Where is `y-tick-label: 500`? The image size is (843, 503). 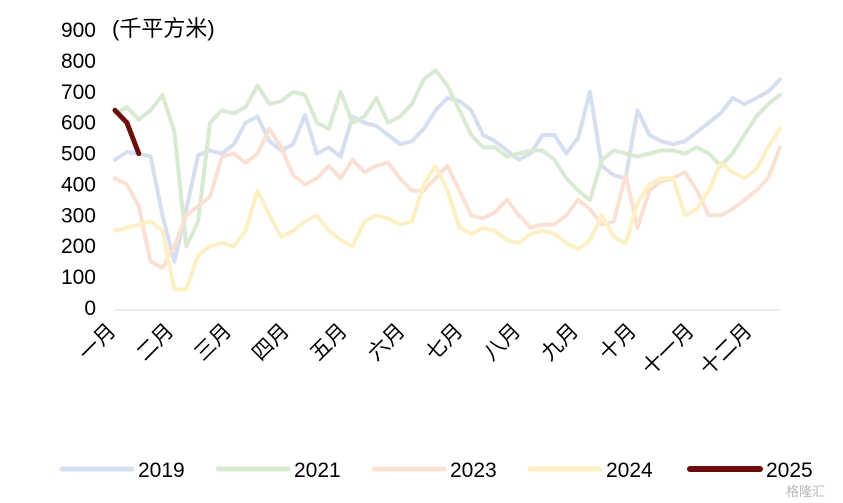
y-tick-label: 500 is located at coordinates (78, 154).